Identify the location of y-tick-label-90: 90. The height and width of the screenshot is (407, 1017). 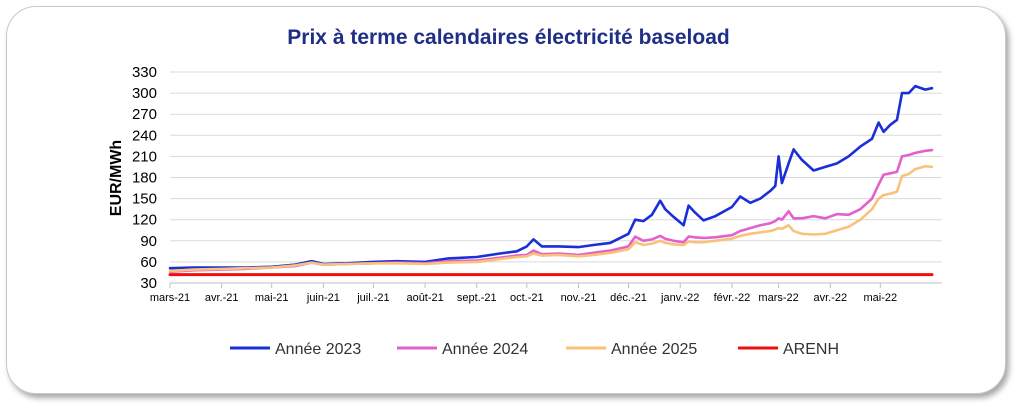
(148, 241).